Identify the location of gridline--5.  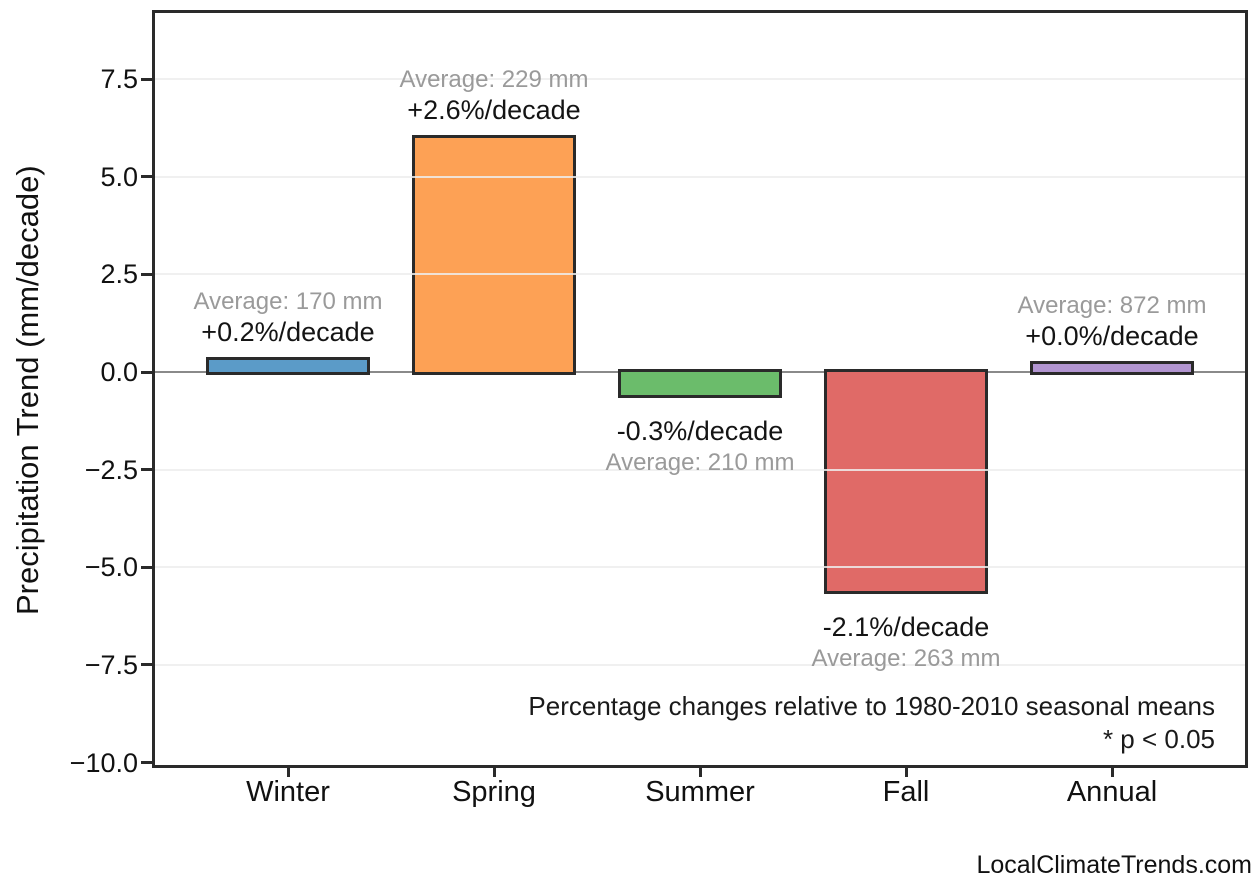
(700, 567).